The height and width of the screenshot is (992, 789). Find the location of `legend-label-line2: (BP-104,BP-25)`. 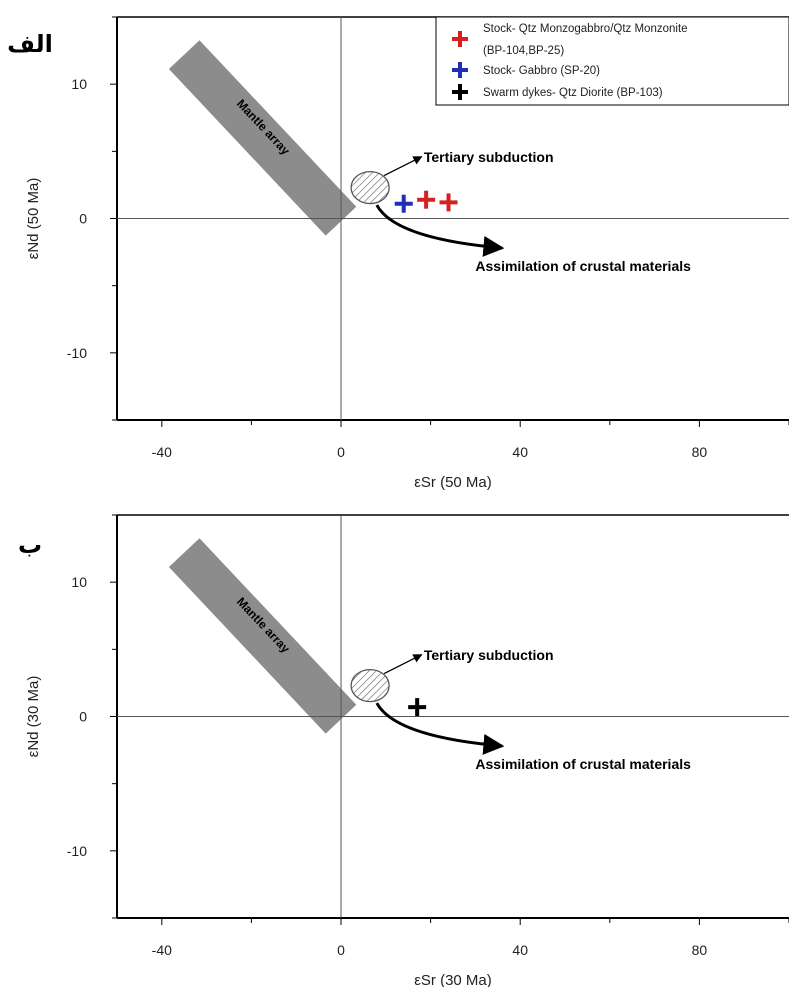

legend-label-line2: (BP-104,BP-25) is located at coordinates (523, 51).